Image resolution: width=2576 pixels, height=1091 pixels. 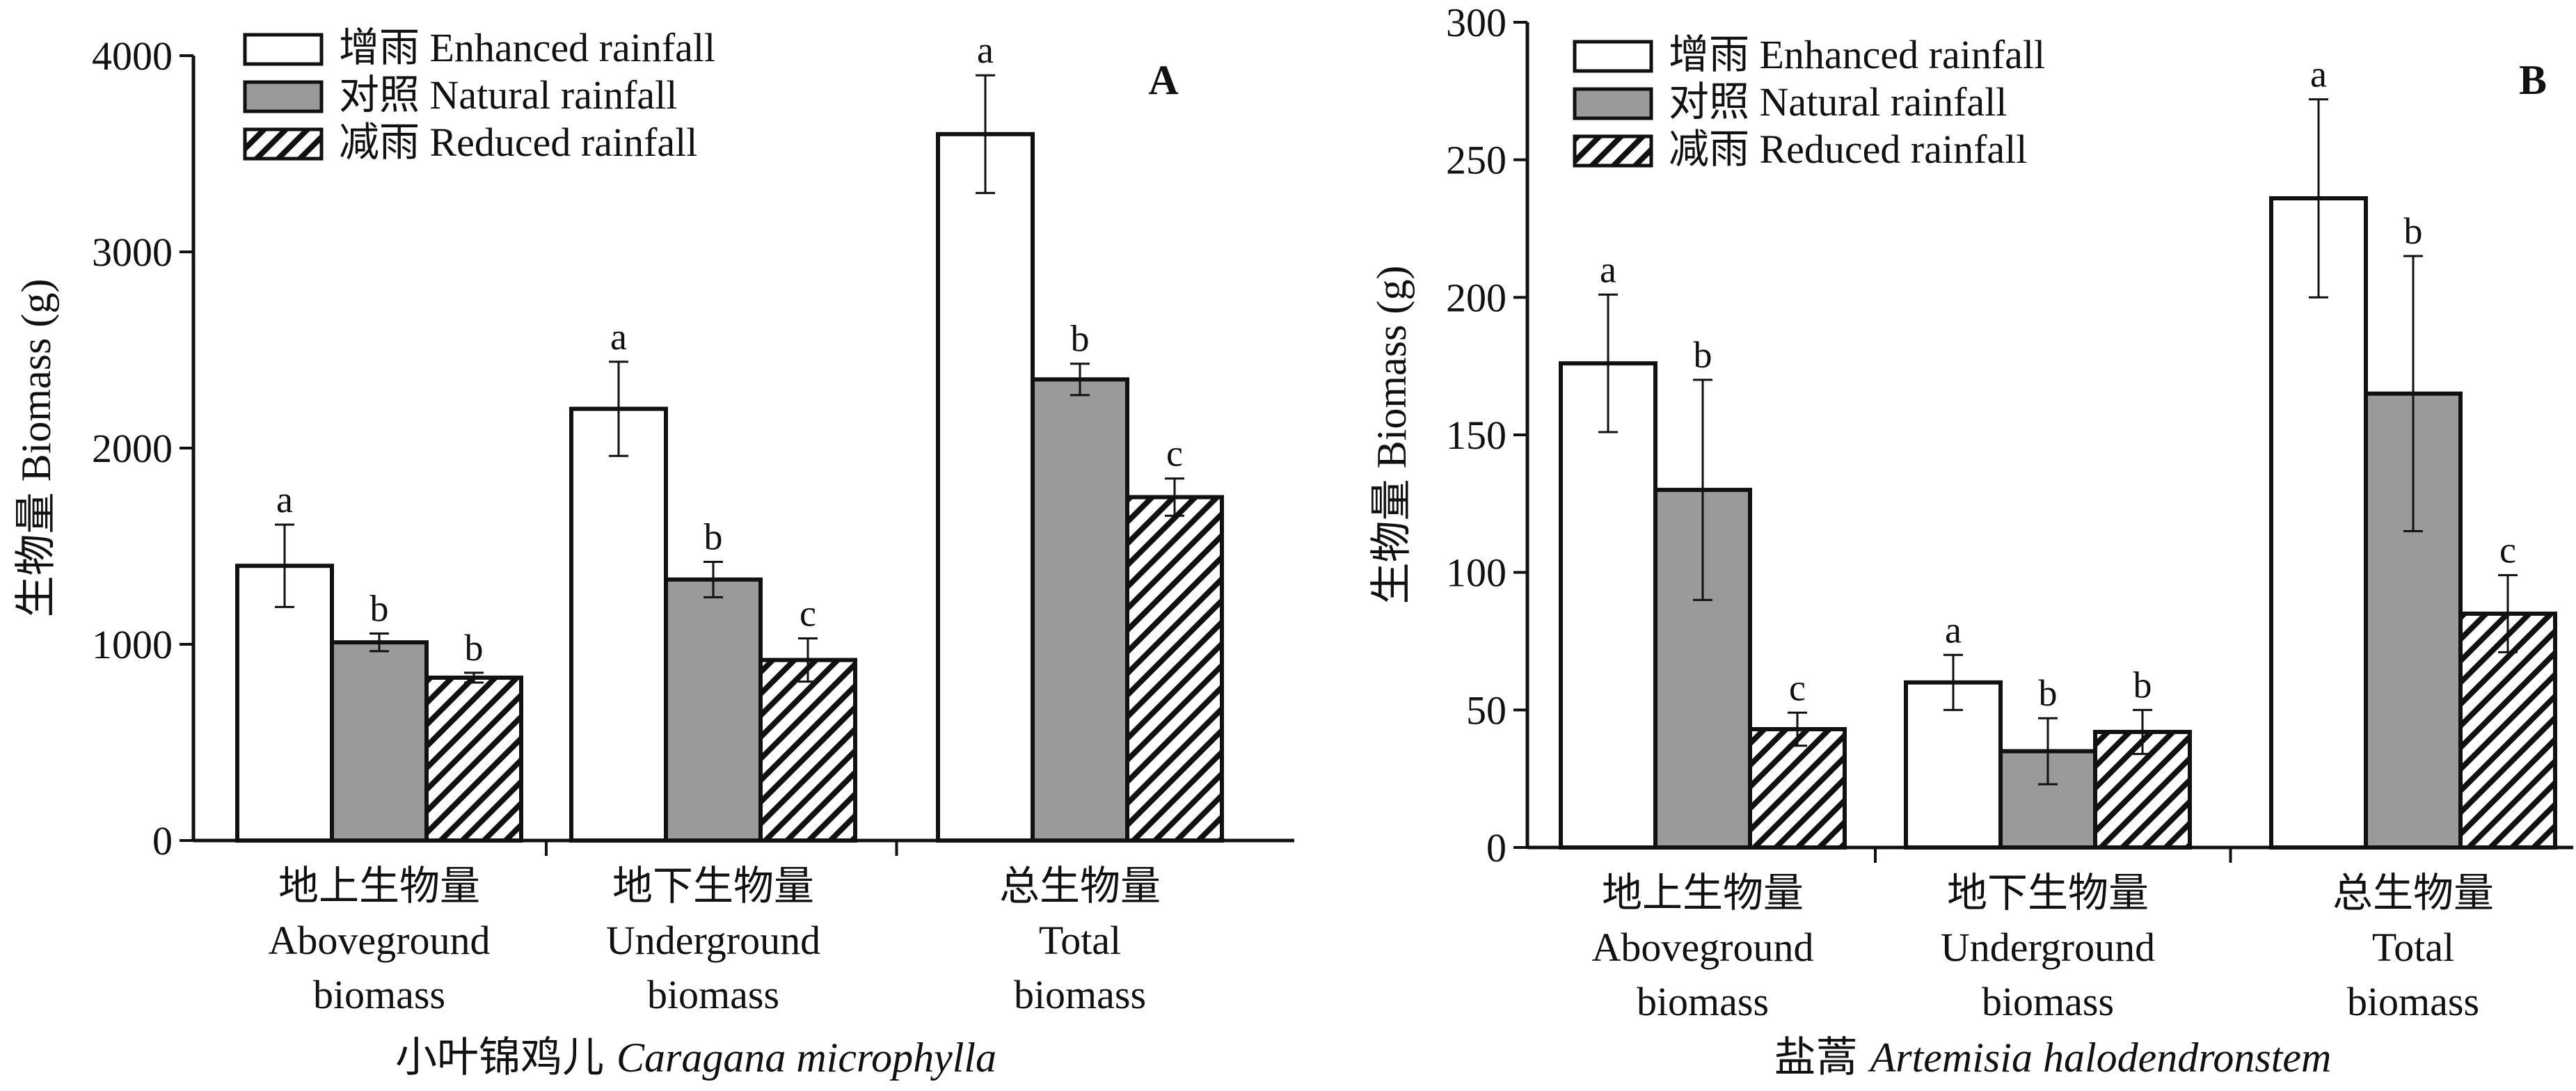 What do you see at coordinates (1476, 435) in the screenshot?
I see `y-tick-label: 150` at bounding box center [1476, 435].